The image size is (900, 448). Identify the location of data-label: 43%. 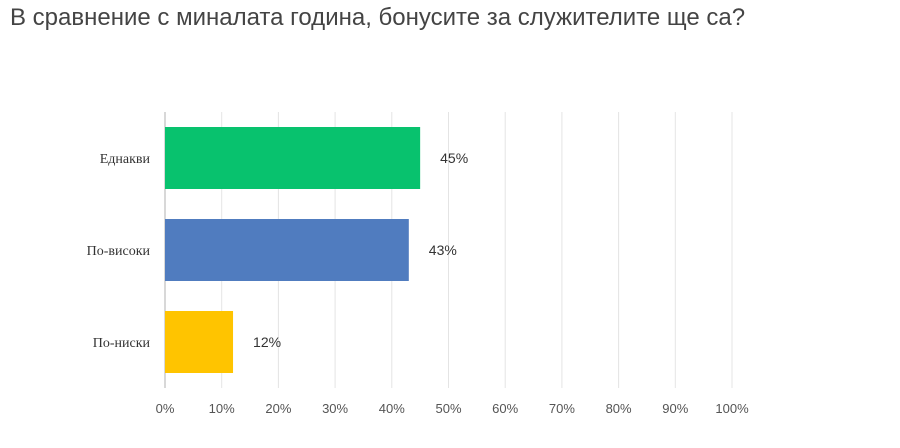
(443, 250).